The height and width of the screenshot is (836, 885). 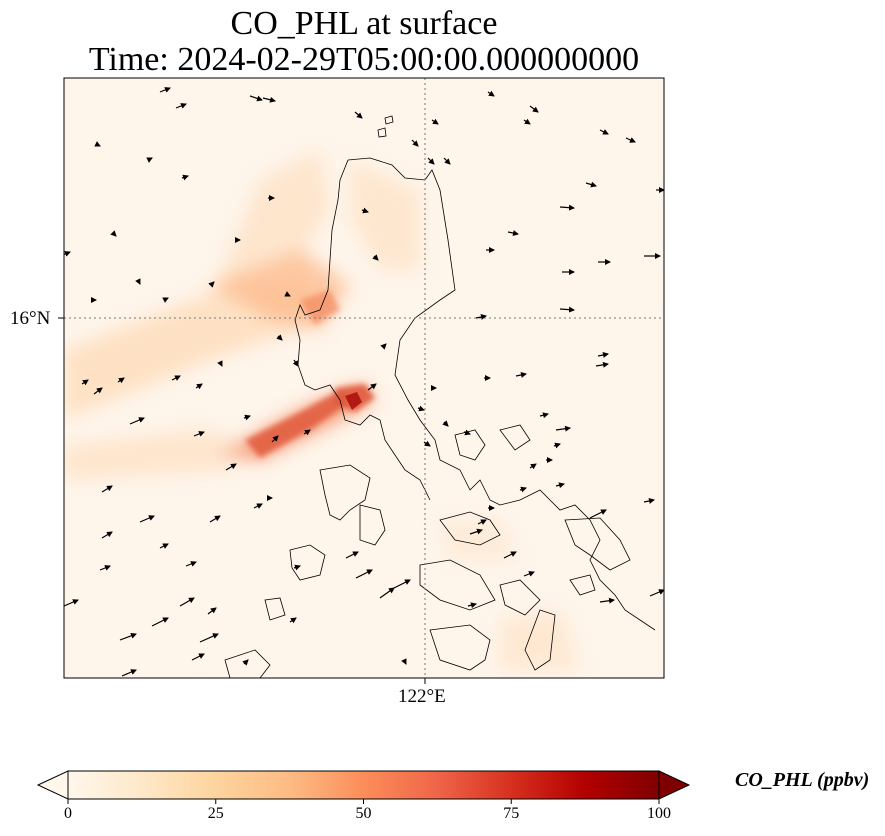 I want to click on colorbar-tick-label: 75, so click(x=511, y=813).